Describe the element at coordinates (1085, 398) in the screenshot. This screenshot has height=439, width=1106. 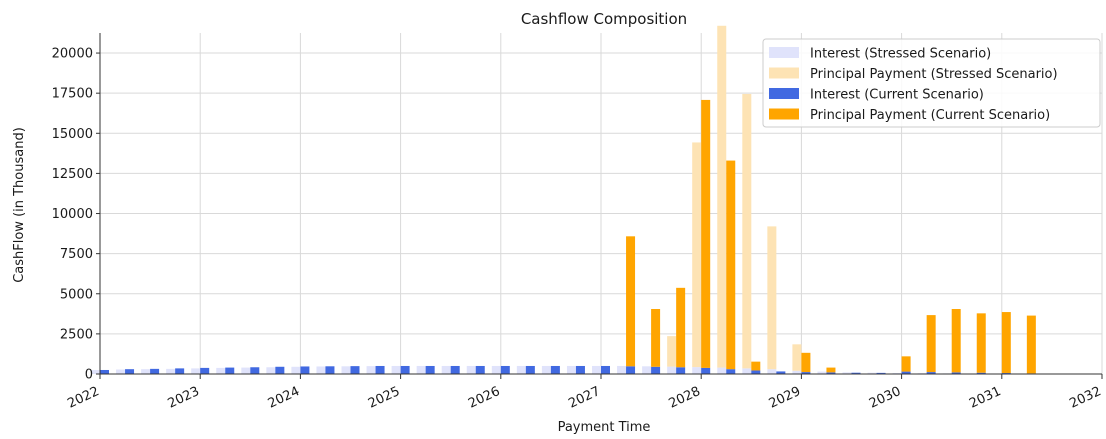
I see `x-tick-label: 2032` at that location.